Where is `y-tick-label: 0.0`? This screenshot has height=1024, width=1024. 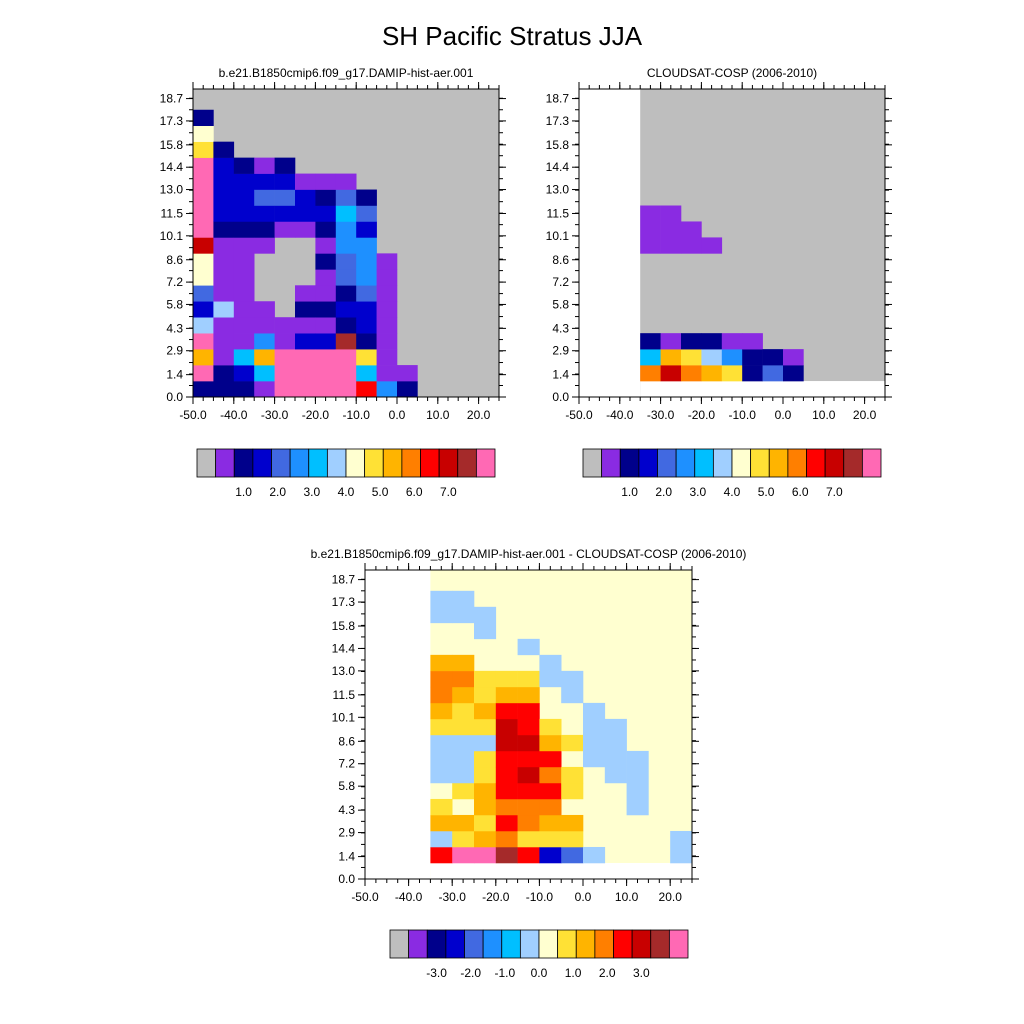
y-tick-label: 0.0 is located at coordinates (174, 397).